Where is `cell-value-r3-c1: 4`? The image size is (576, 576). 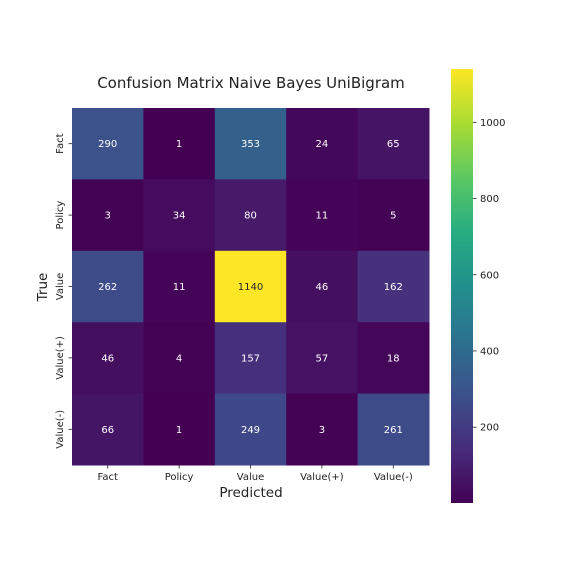
cell-value-r3-c1: 4 is located at coordinates (179, 358).